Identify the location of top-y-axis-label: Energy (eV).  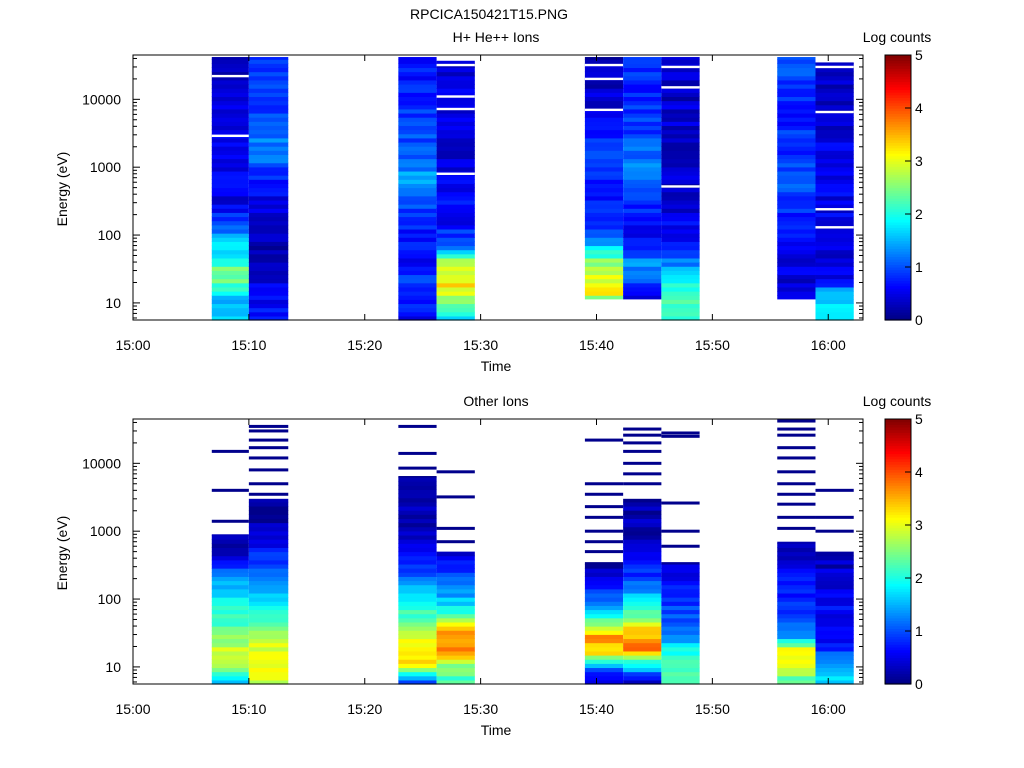
(62, 189).